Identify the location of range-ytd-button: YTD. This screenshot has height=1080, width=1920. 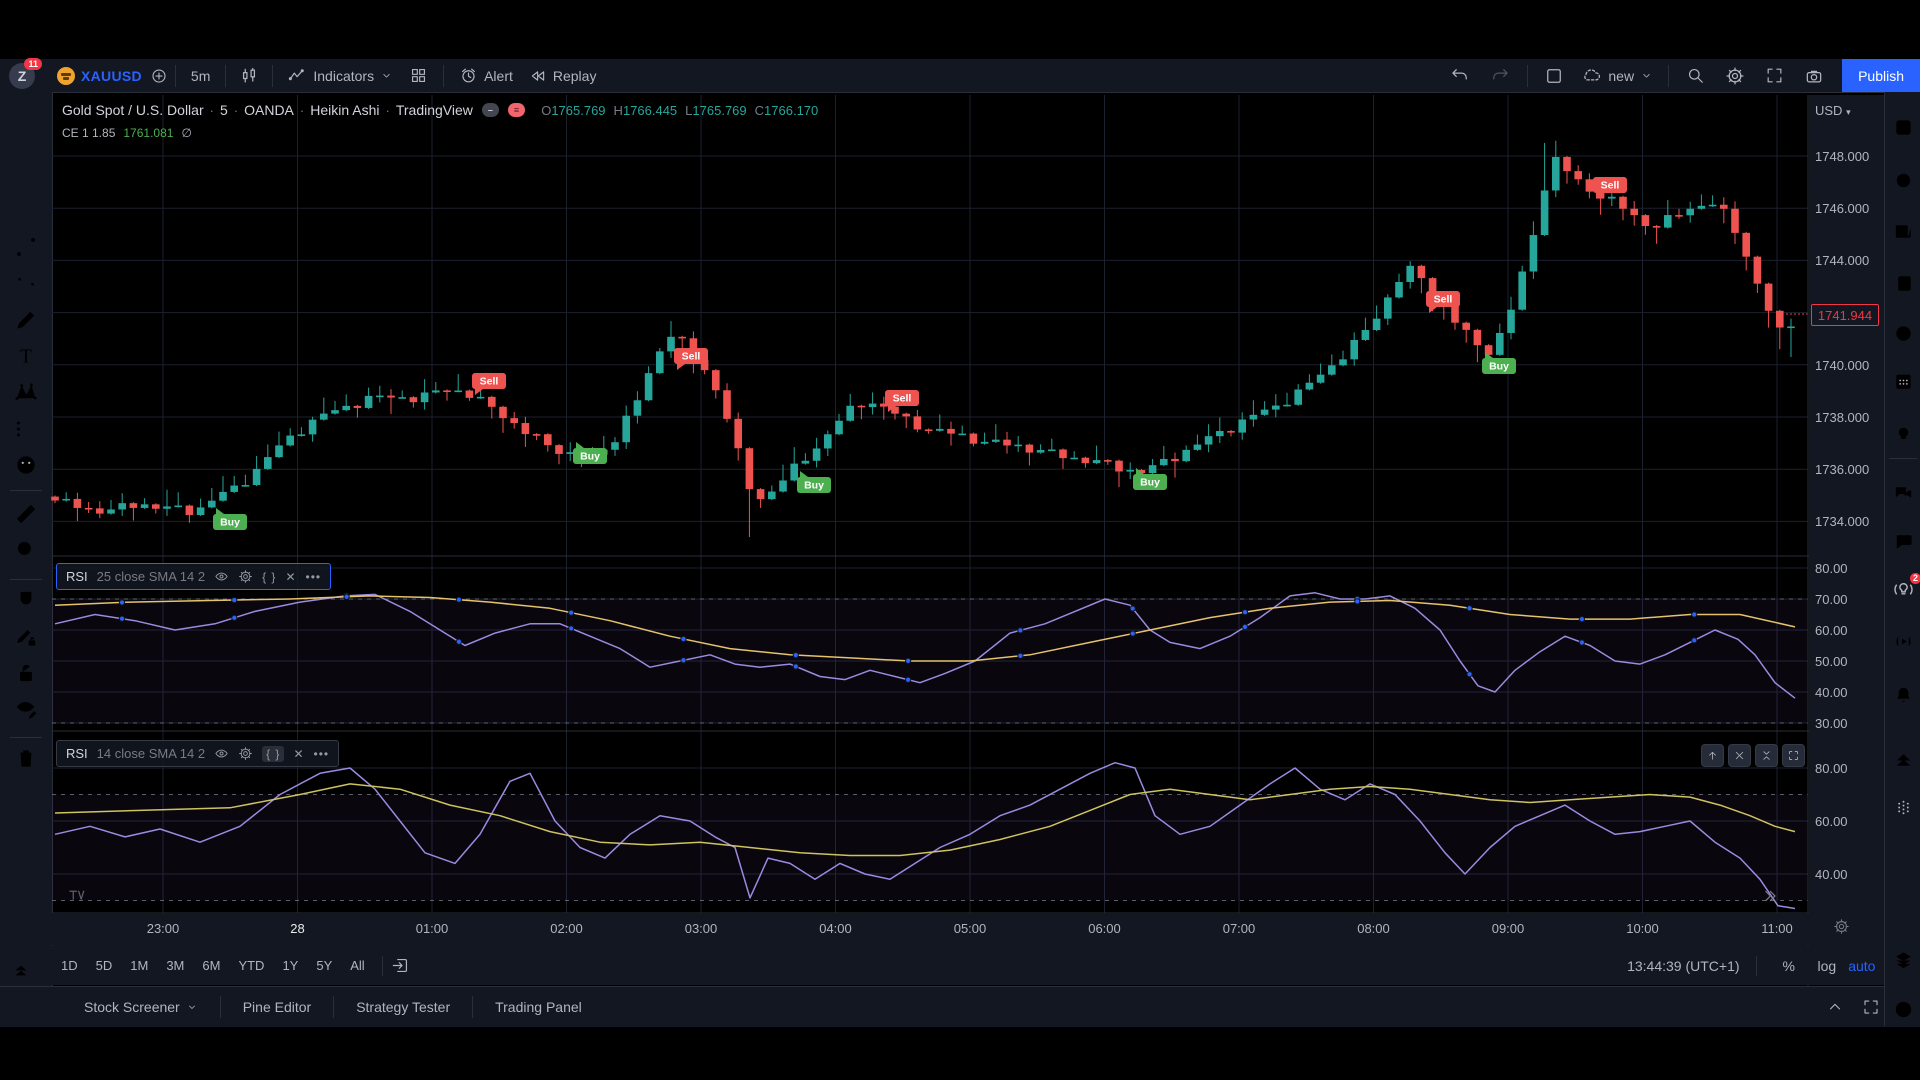
(251, 965).